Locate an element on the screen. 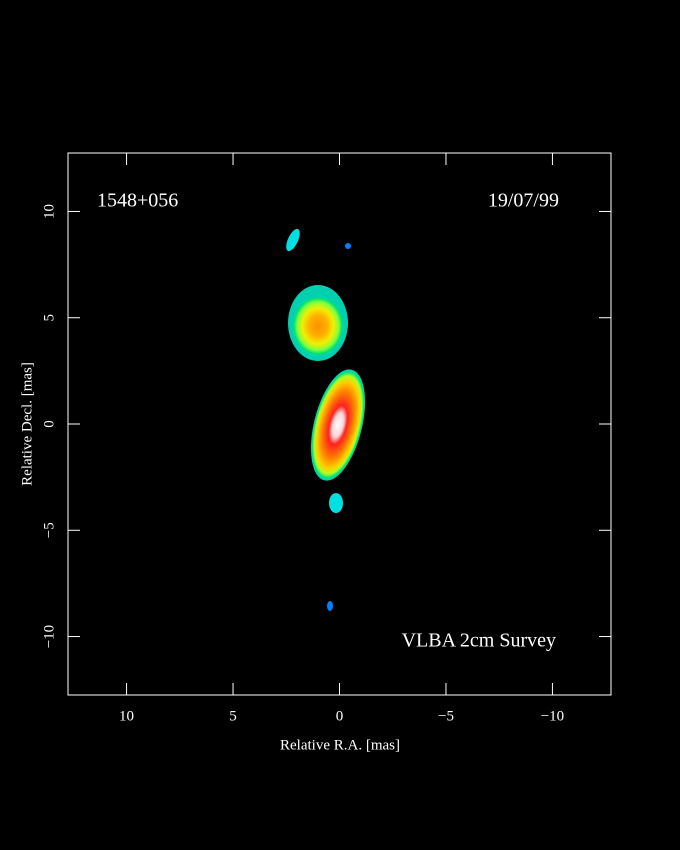  y-tick-label: −10 is located at coordinates (49, 636).